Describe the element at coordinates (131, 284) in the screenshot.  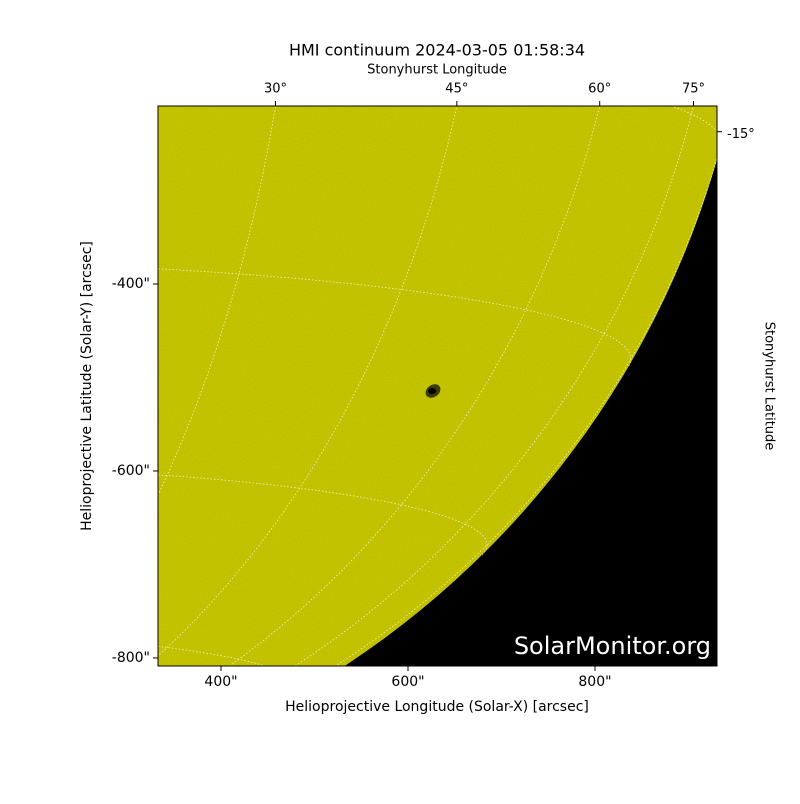
I see `y-tick-label: -400"` at that location.